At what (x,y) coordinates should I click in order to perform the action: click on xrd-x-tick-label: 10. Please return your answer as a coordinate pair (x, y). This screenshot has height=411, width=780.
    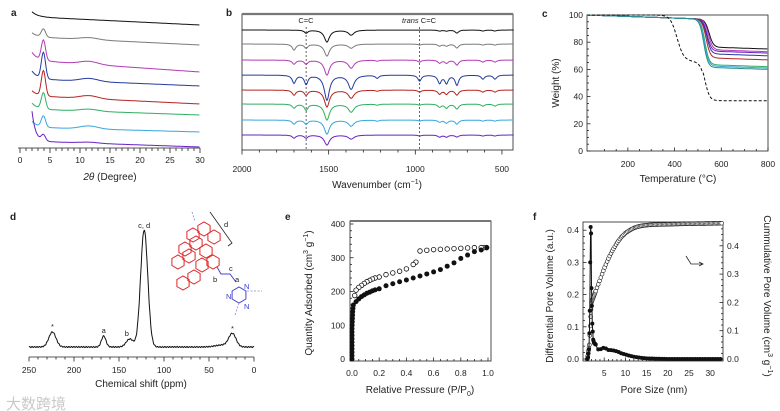
    Looking at the image, I should click on (80, 160).